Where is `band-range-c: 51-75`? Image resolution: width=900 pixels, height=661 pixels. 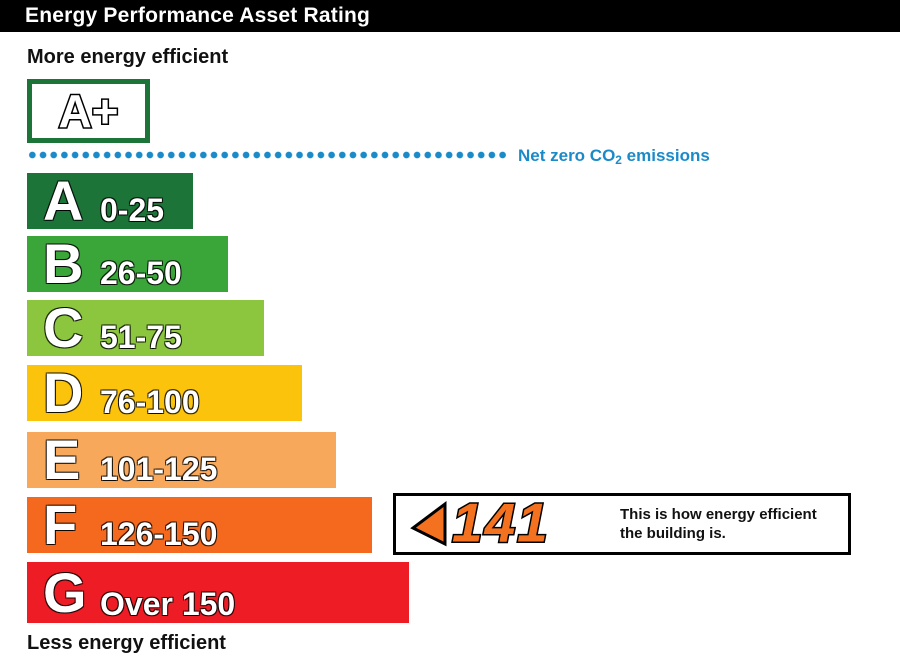 band-range-c: 51-75 is located at coordinates (141, 337).